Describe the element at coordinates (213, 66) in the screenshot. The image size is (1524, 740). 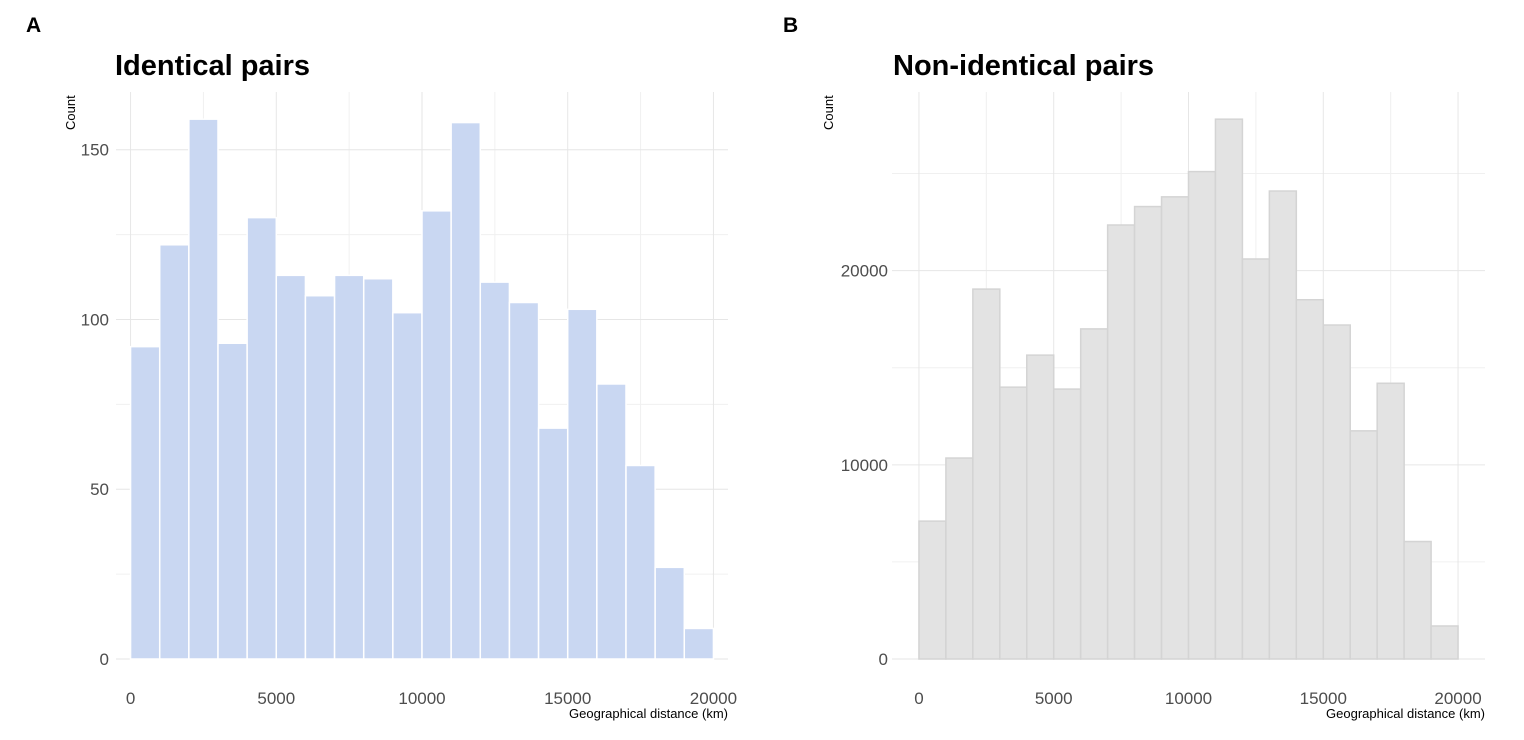
I see `chart-title: Identical pairs` at that location.